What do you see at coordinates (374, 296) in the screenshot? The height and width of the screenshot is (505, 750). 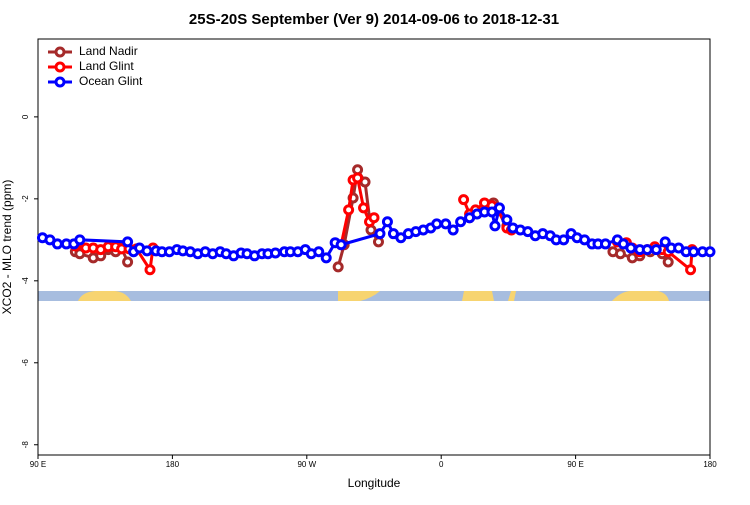 I see `land-ocean-strip` at bounding box center [374, 296].